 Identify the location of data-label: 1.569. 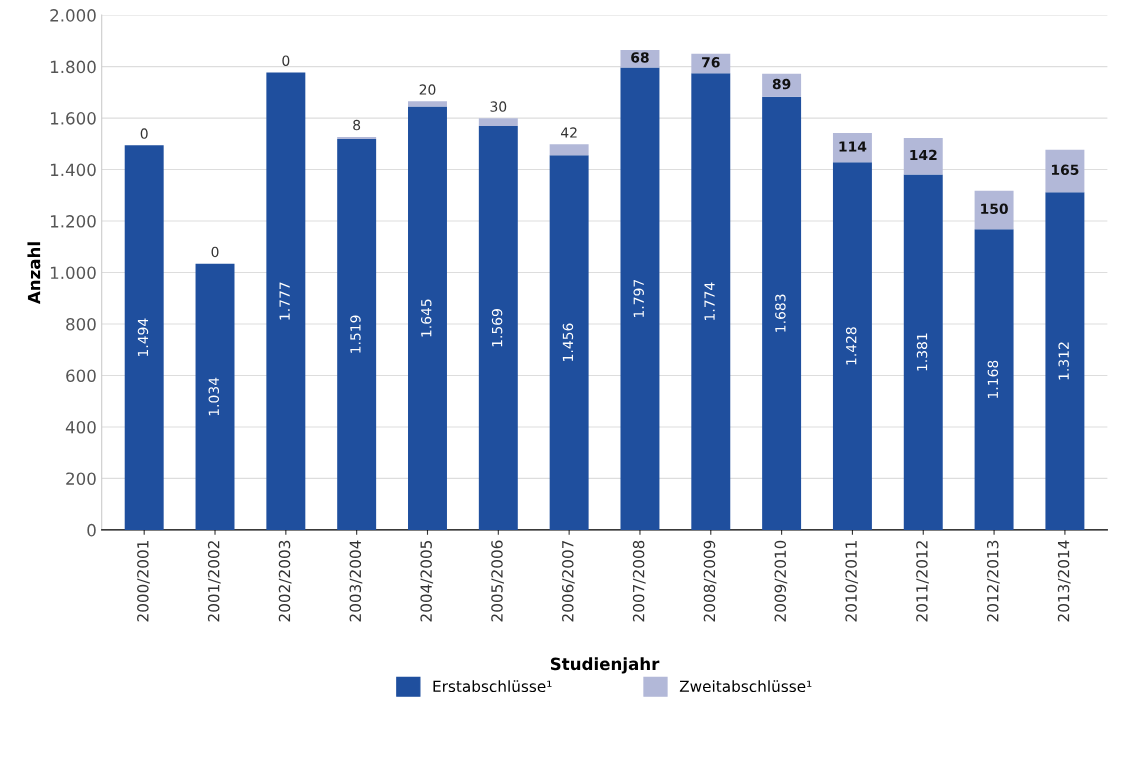
(497, 328).